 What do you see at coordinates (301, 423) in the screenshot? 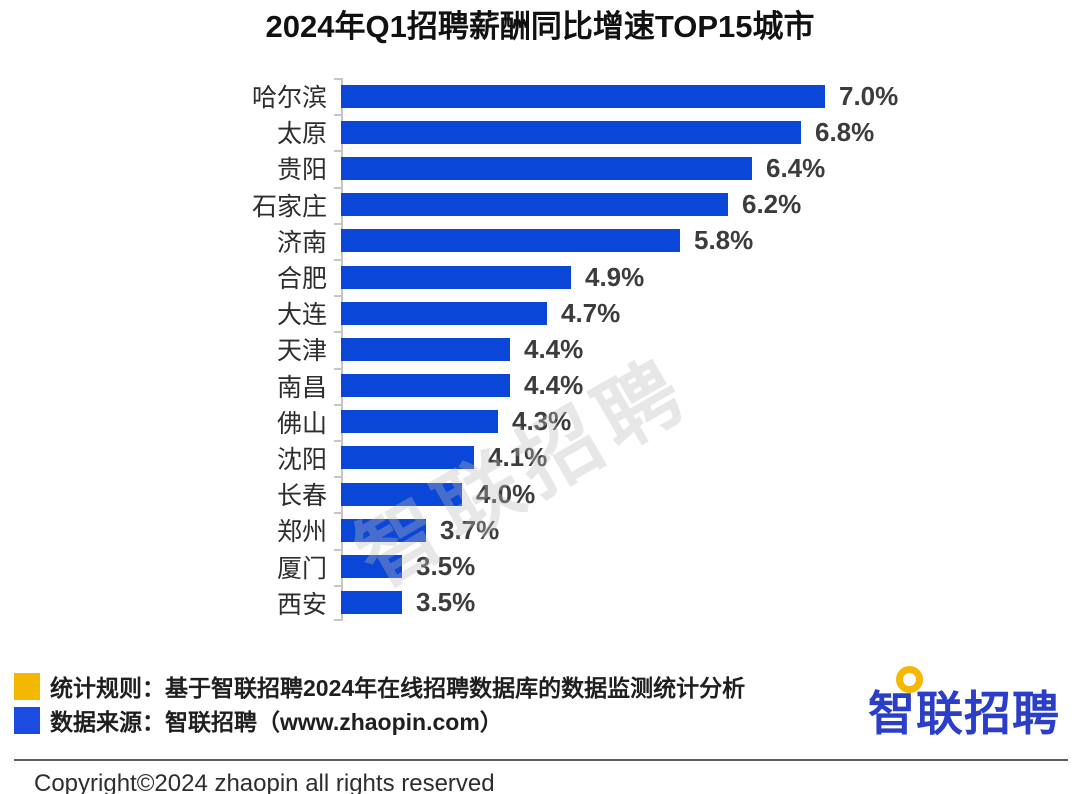
I see `city-label: 佛山` at bounding box center [301, 423].